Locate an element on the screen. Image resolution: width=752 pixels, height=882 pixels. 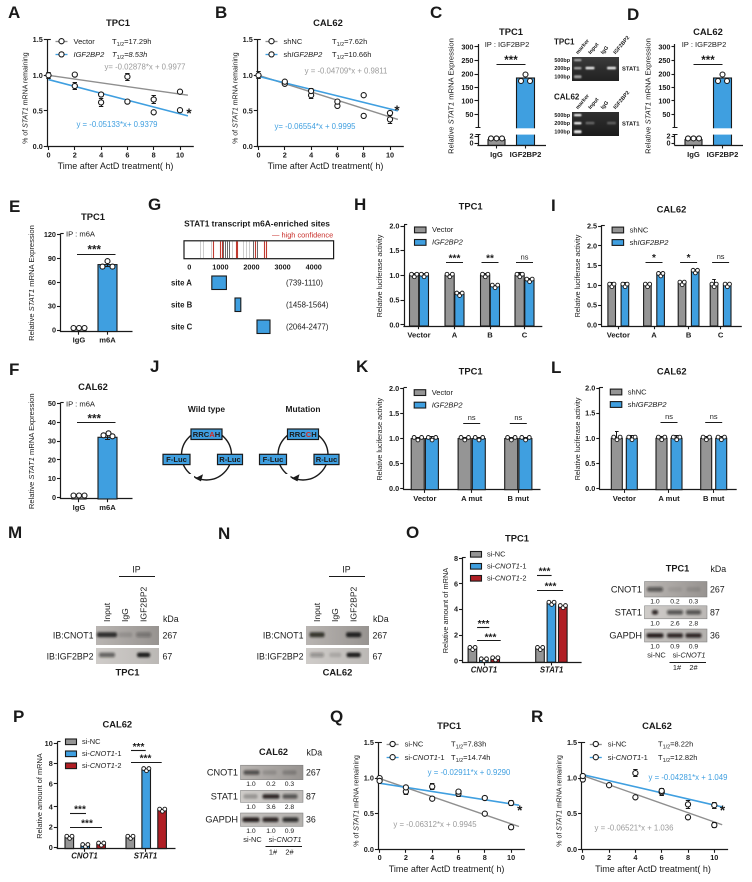
svg-text: T1/2=8.22h is located at coordinates (675, 745).